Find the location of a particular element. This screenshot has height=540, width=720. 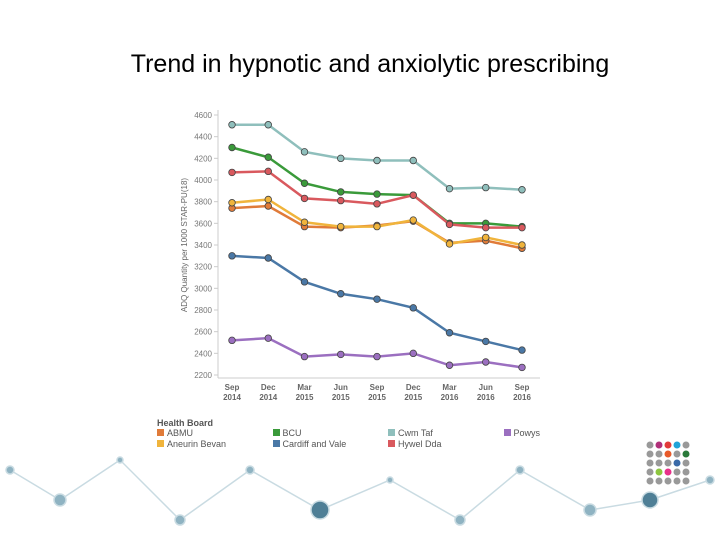

y-tick-label: 4400 is located at coordinates (203, 137).